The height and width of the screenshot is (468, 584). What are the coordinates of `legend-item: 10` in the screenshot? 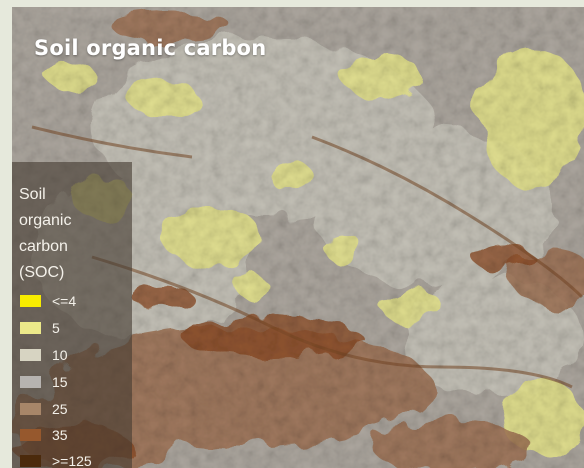 It's located at (44, 355).